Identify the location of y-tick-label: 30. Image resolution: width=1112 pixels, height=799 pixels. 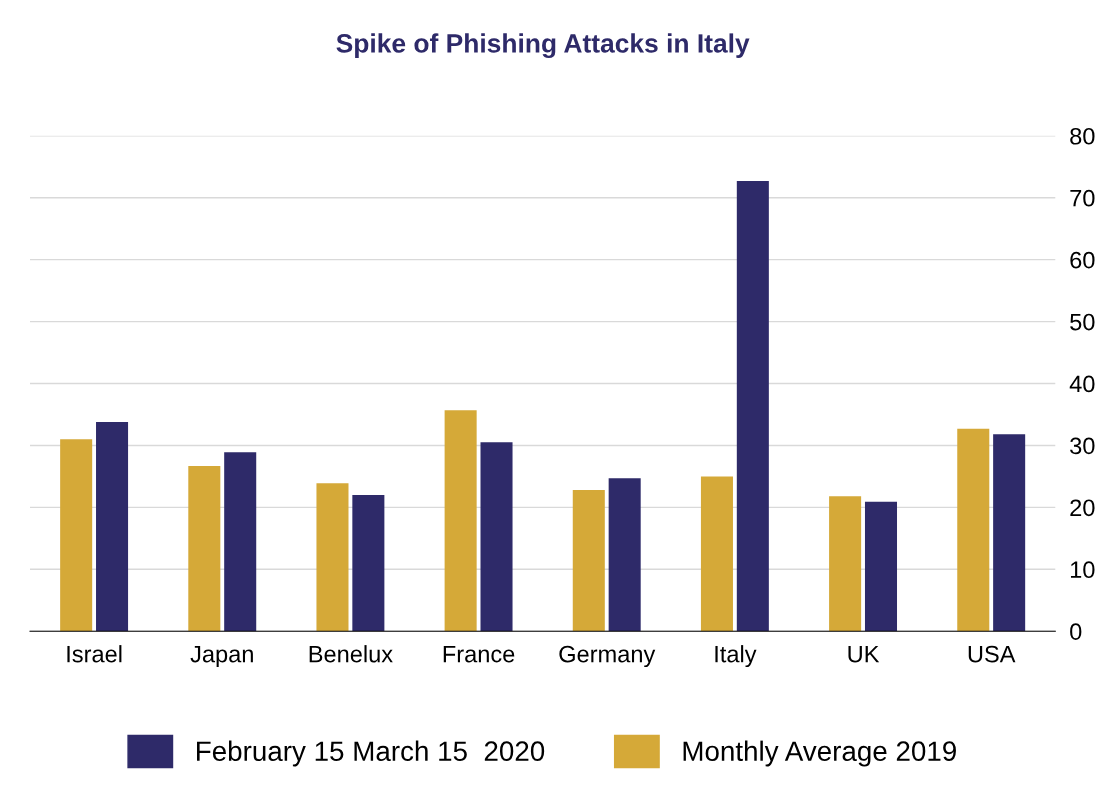
(1082, 446).